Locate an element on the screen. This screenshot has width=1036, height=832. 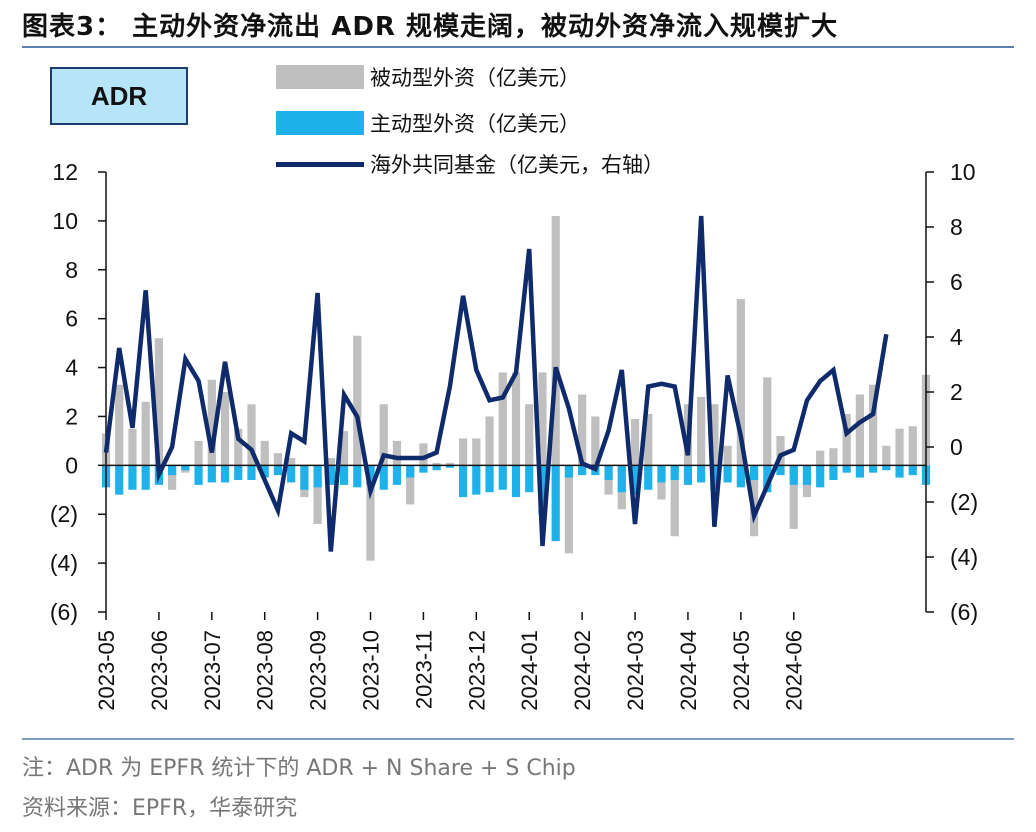
footer-divider is located at coordinates (518, 739).